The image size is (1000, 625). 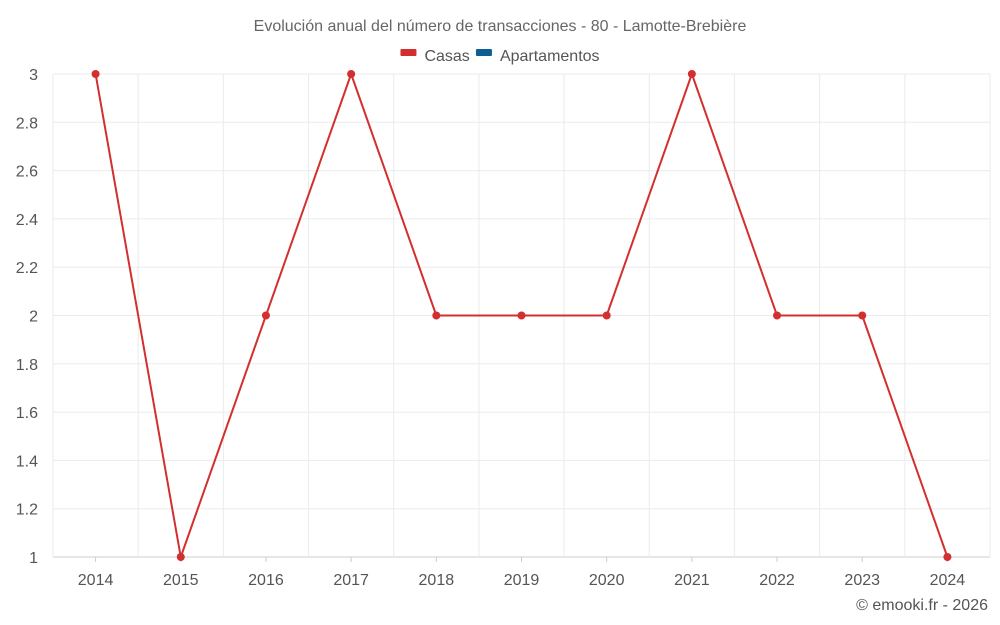 I want to click on y-tick-label: 2.4, so click(x=27, y=220).